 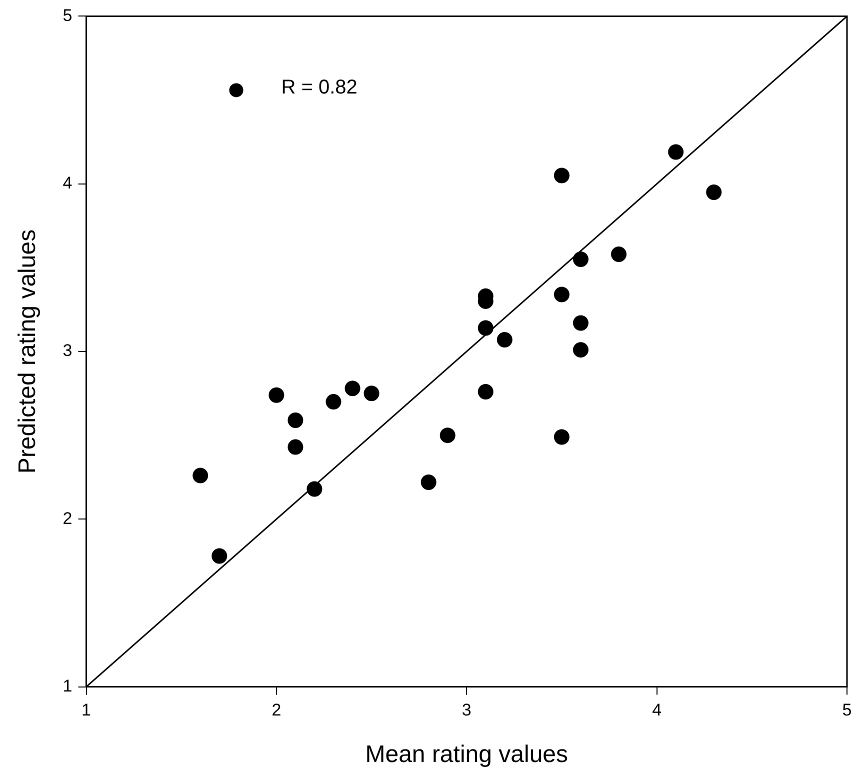 What do you see at coordinates (67, 686) in the screenshot?
I see `y-tick-label: 1` at bounding box center [67, 686].